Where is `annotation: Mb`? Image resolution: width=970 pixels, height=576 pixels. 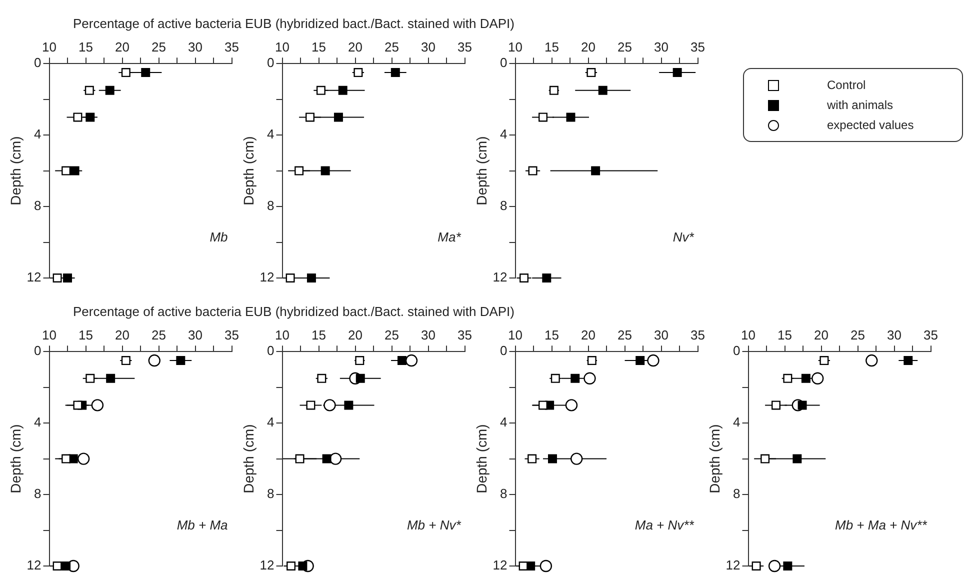 annotation: Mb is located at coordinates (219, 237).